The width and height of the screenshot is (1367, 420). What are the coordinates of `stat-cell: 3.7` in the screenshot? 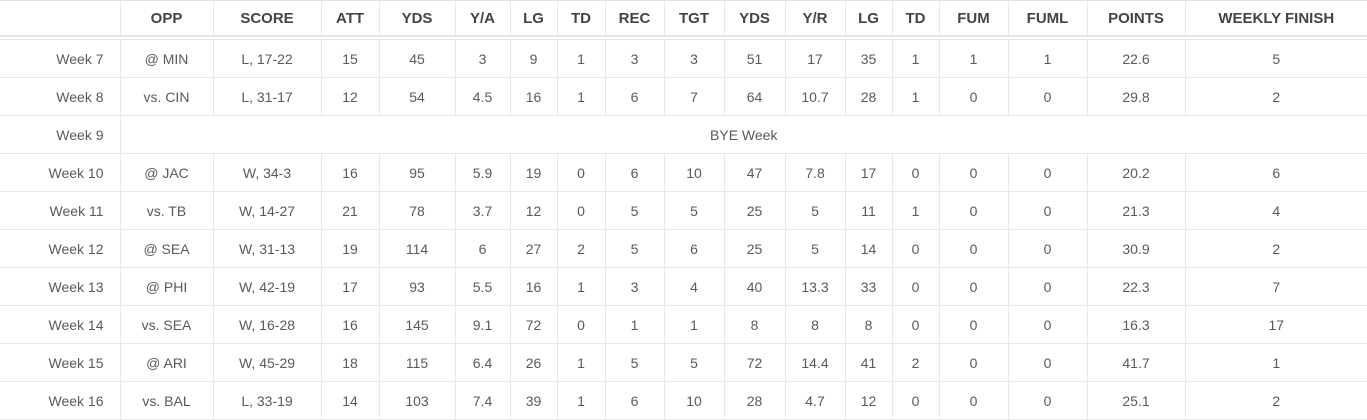 It's located at (482, 210).